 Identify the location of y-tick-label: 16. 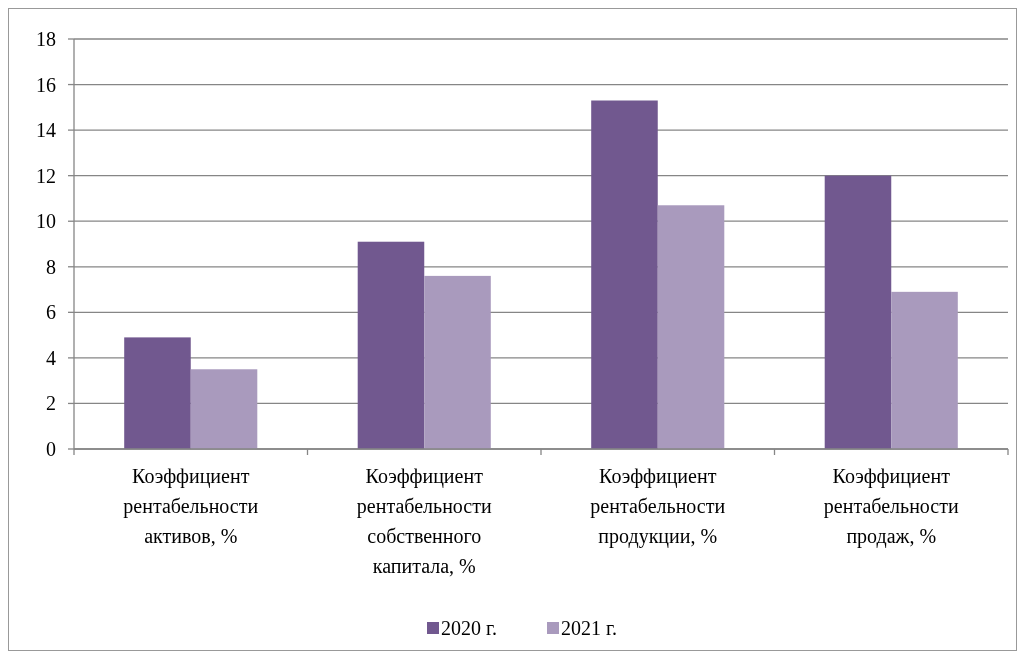
(46, 84).